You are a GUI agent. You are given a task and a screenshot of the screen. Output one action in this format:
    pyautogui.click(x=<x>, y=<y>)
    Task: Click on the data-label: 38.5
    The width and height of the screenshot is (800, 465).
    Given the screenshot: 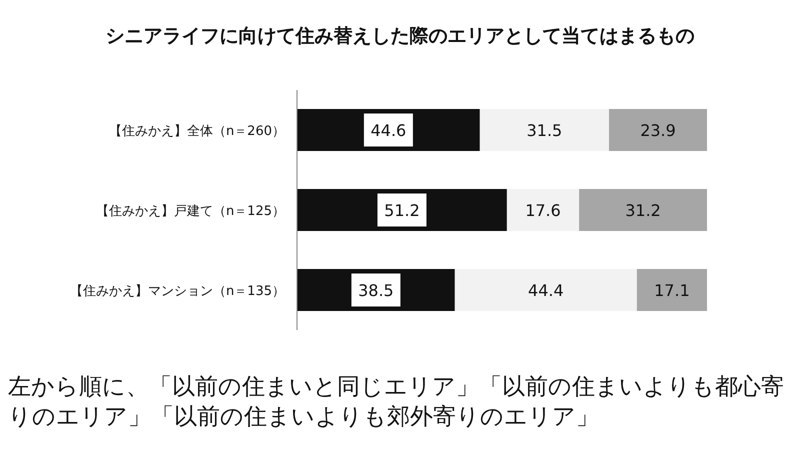 What is the action you would take?
    pyautogui.click(x=376, y=290)
    